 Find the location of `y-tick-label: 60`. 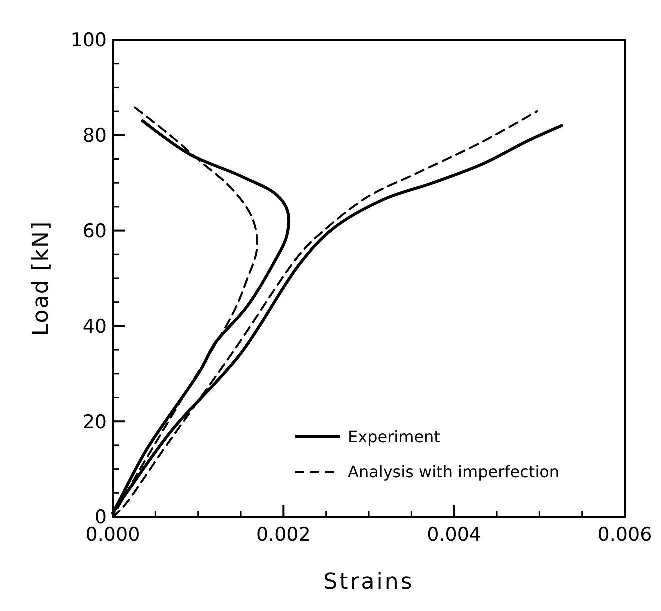

y-tick-label: 60 is located at coordinates (94, 231).